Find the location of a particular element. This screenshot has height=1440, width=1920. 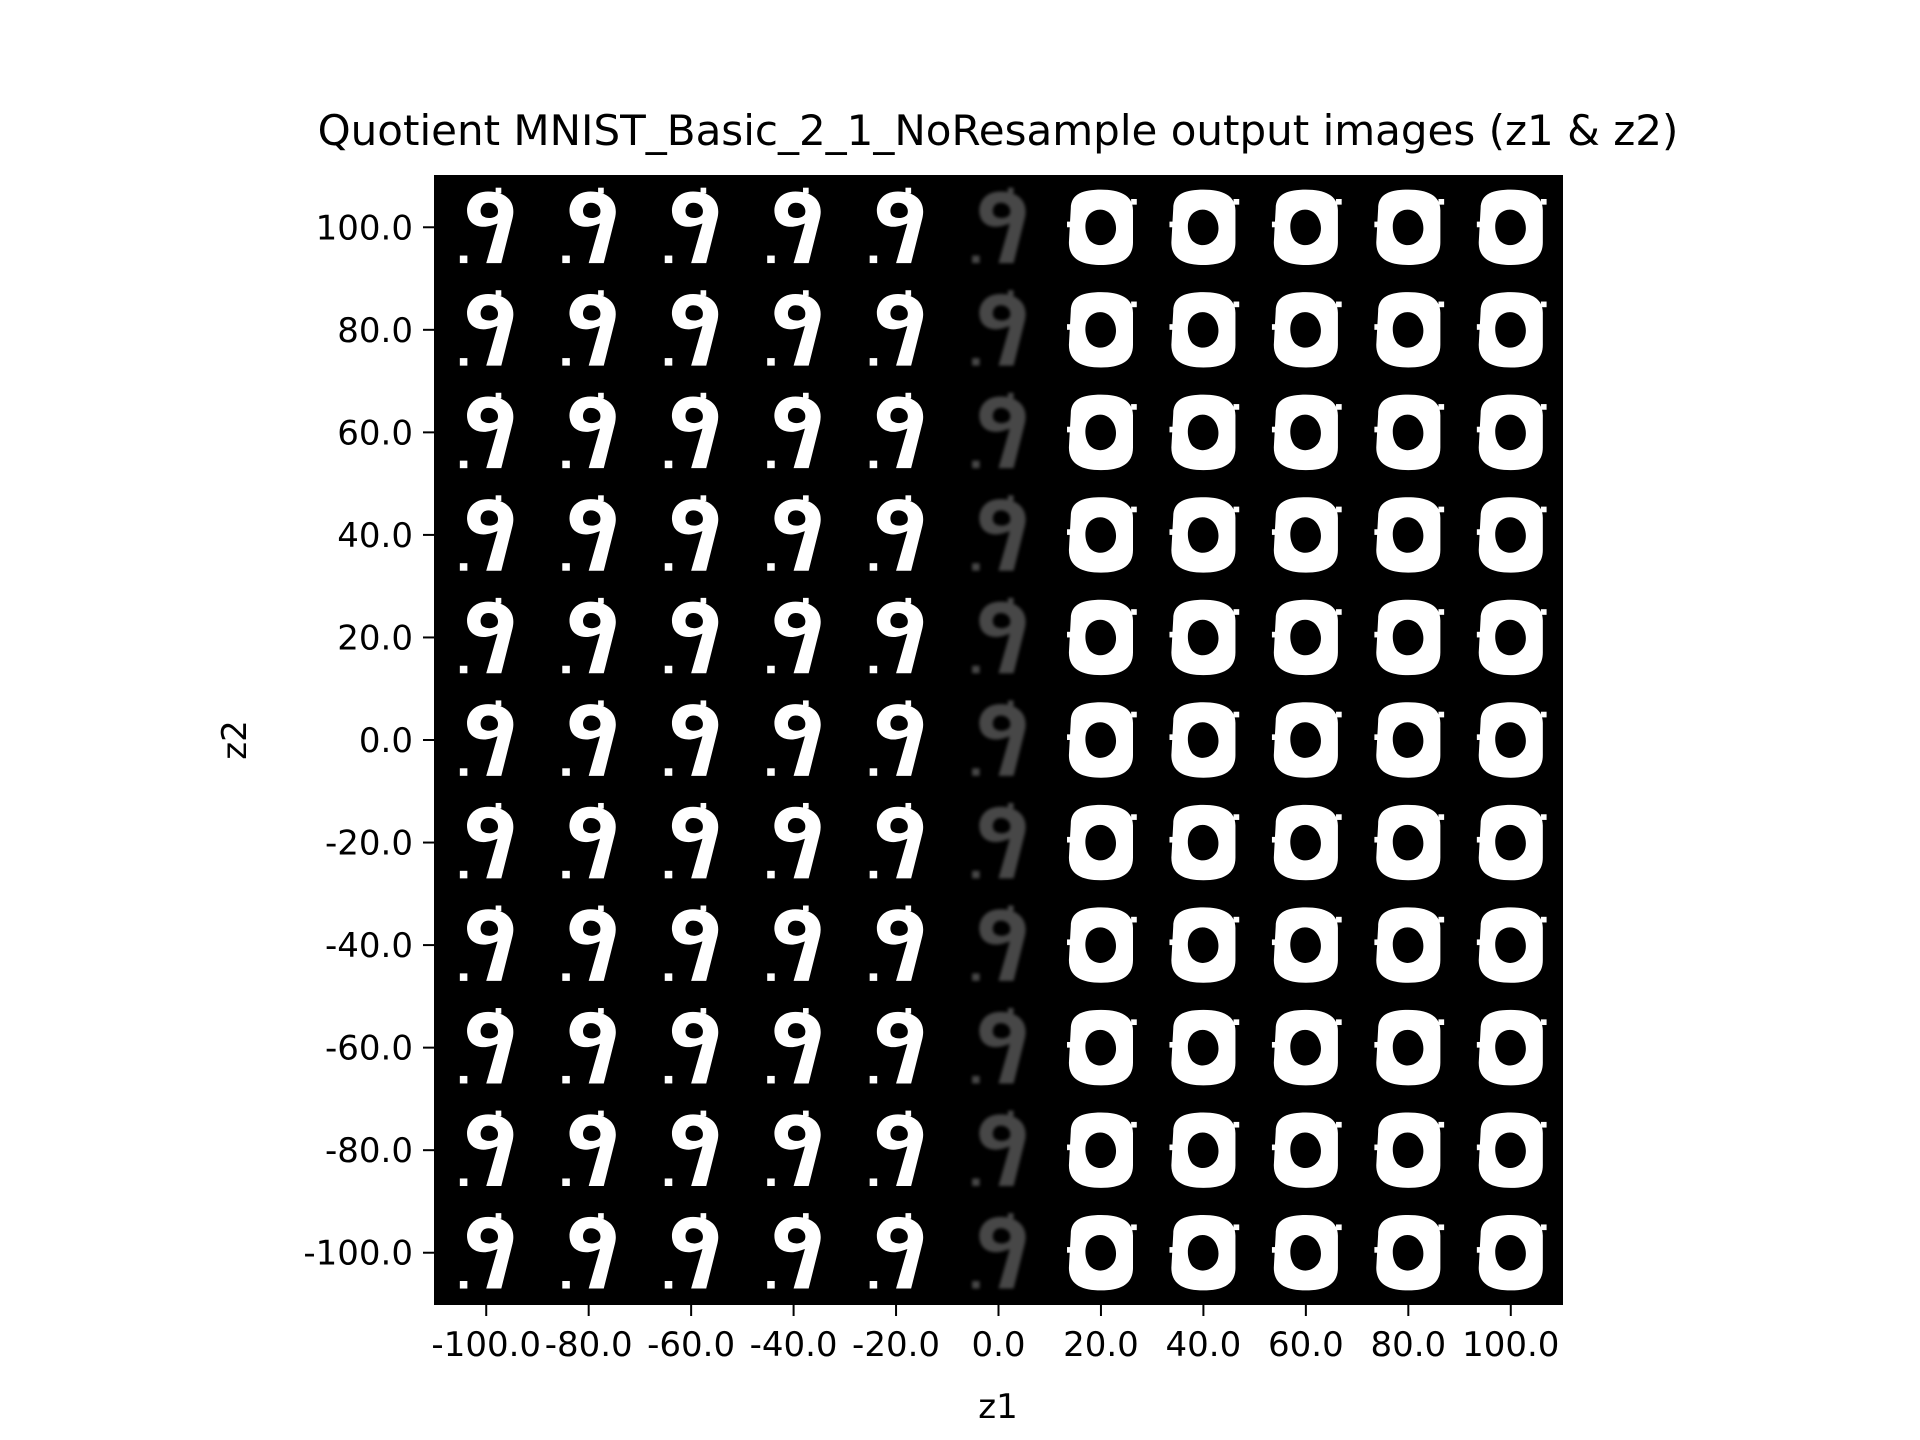

y-tick-label: 0.0 is located at coordinates (386, 741).